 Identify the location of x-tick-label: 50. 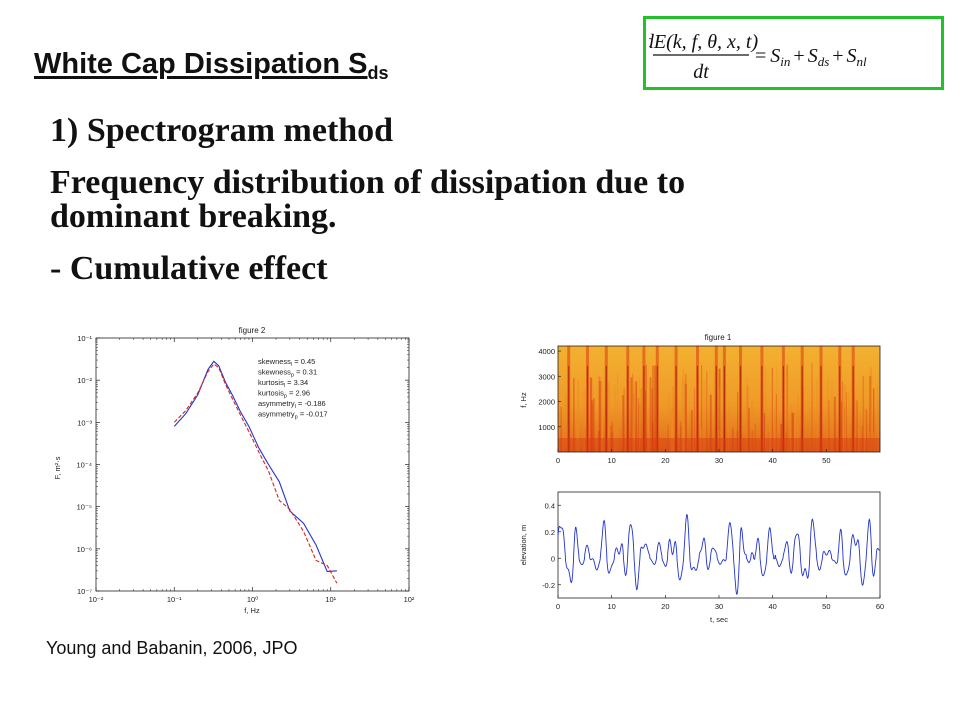
(826, 606).